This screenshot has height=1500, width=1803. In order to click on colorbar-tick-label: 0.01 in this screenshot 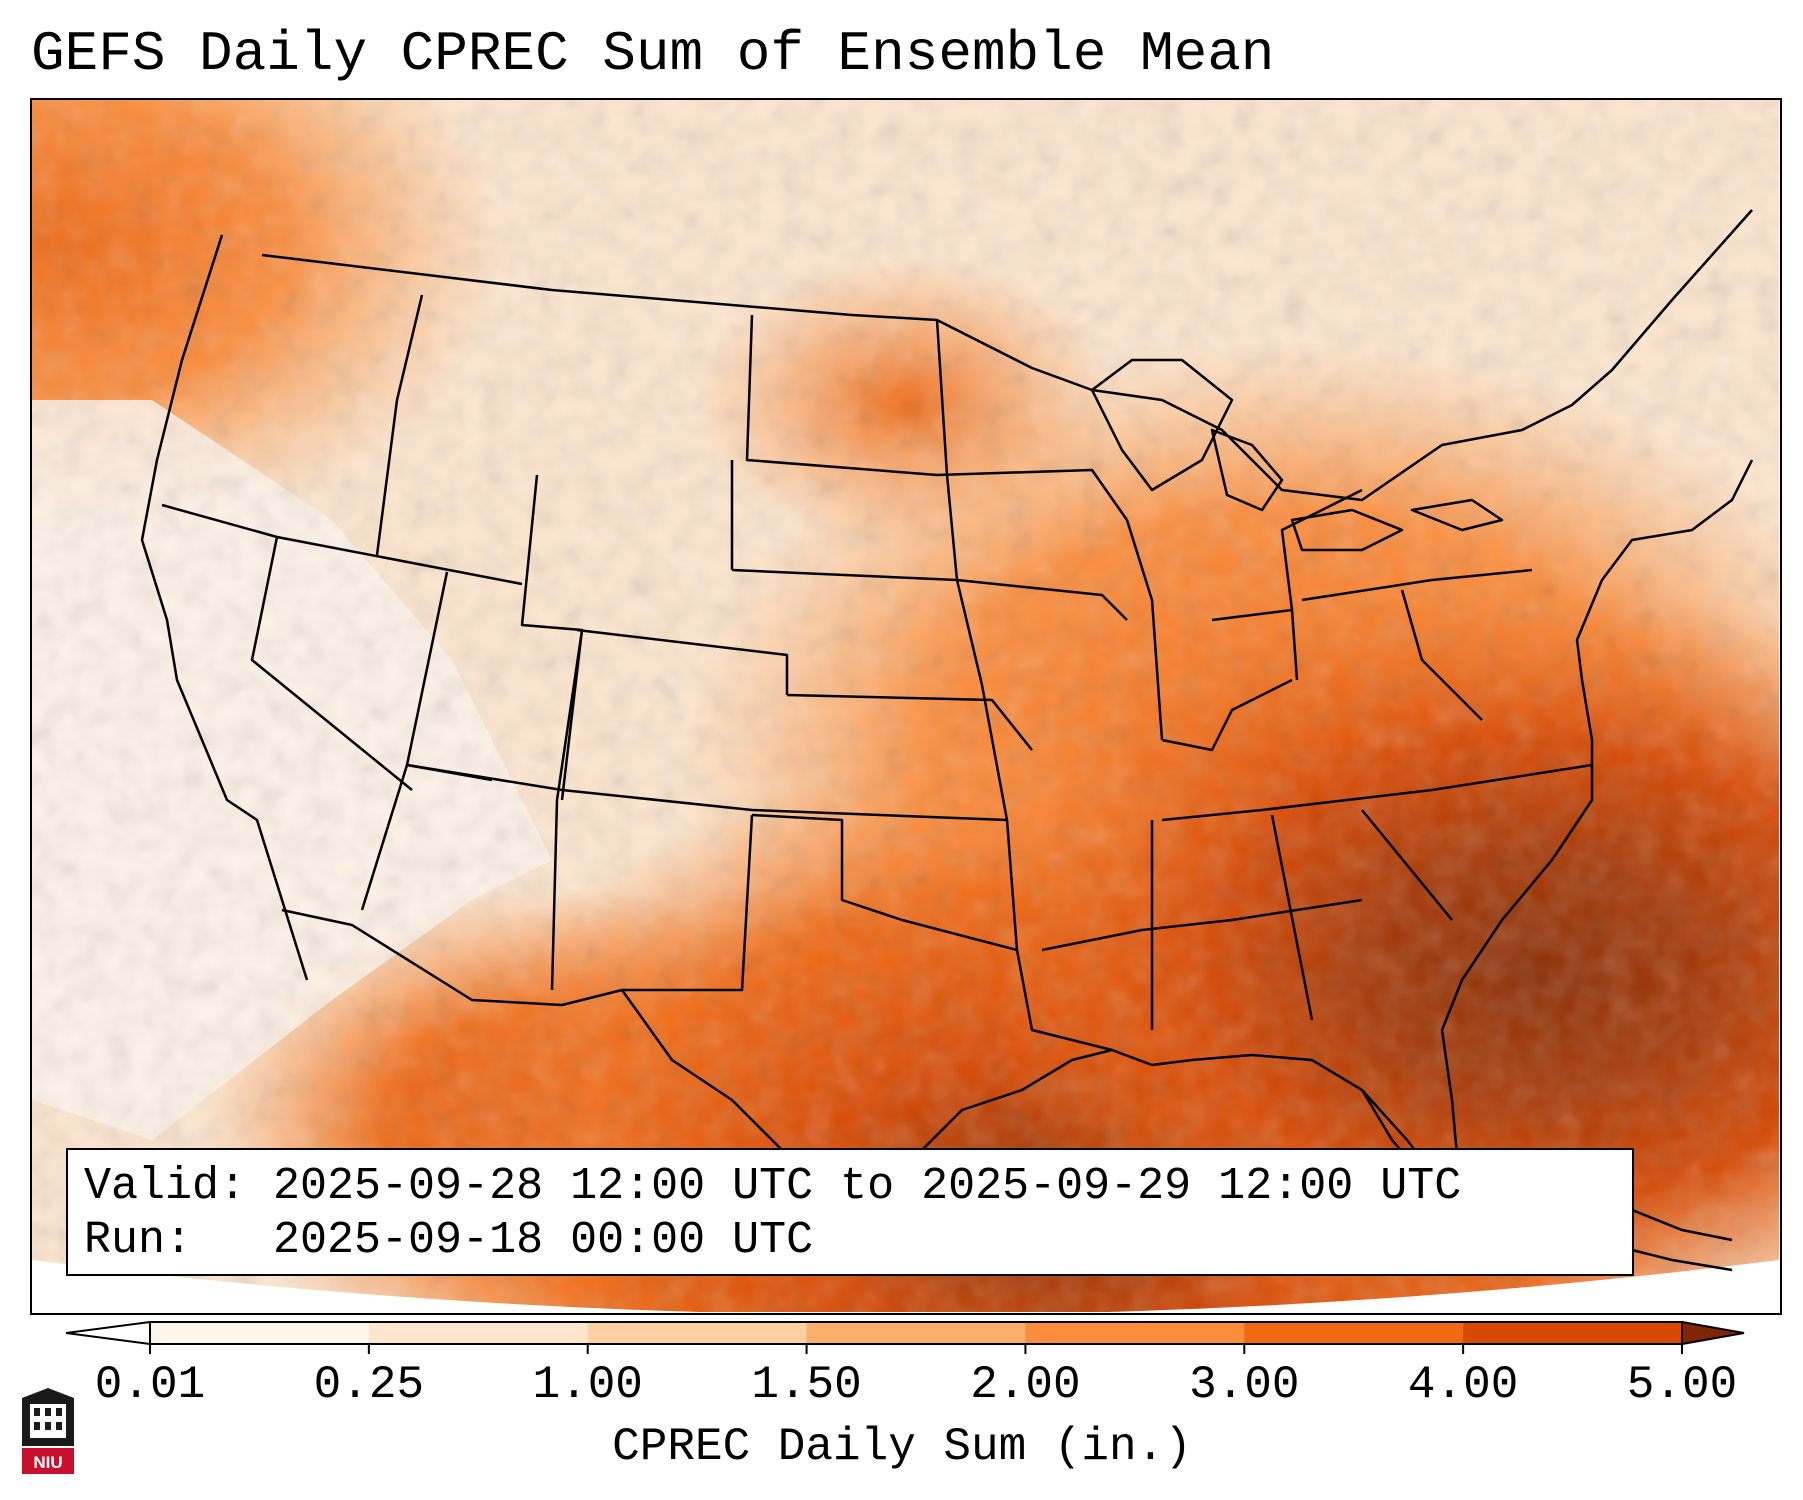, I will do `click(150, 1385)`.